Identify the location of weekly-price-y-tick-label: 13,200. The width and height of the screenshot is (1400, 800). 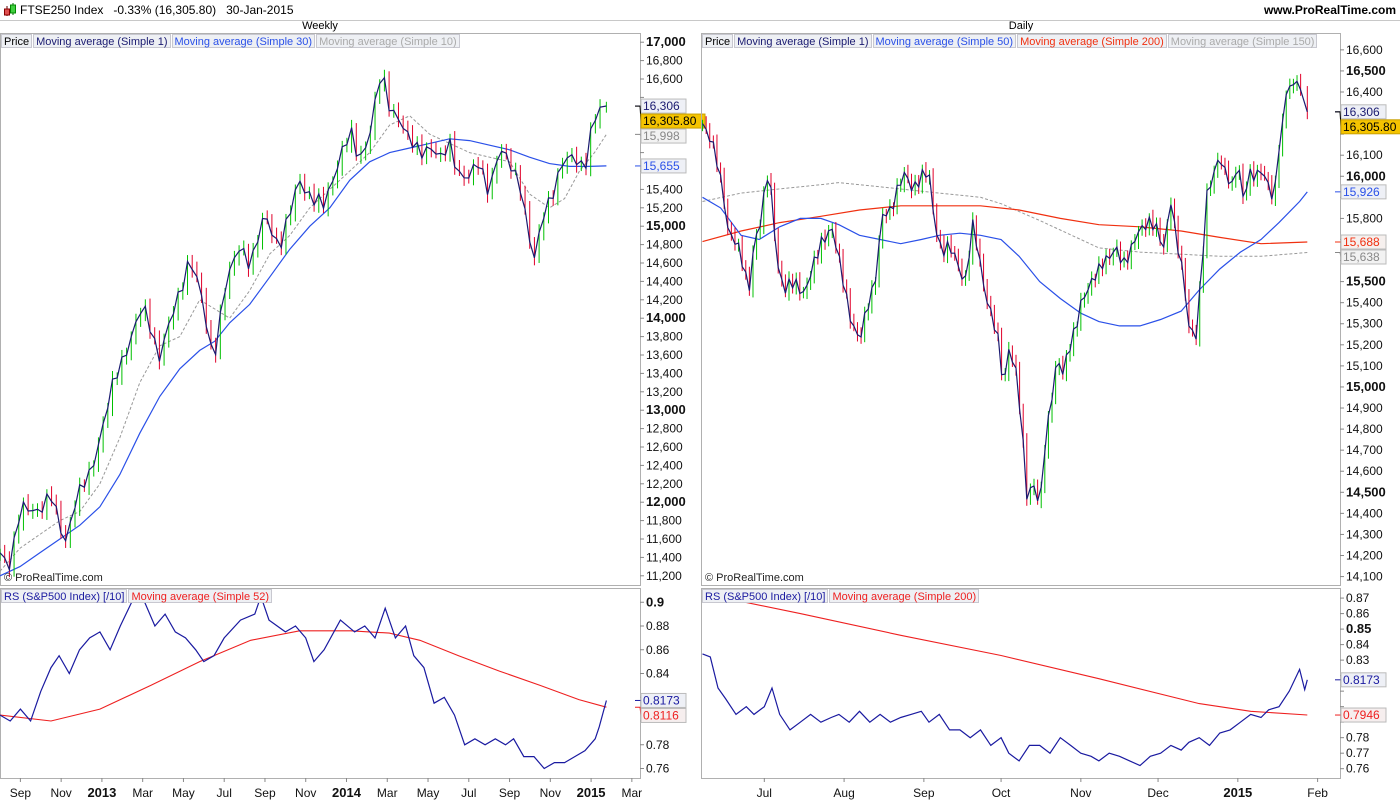
(664, 392).